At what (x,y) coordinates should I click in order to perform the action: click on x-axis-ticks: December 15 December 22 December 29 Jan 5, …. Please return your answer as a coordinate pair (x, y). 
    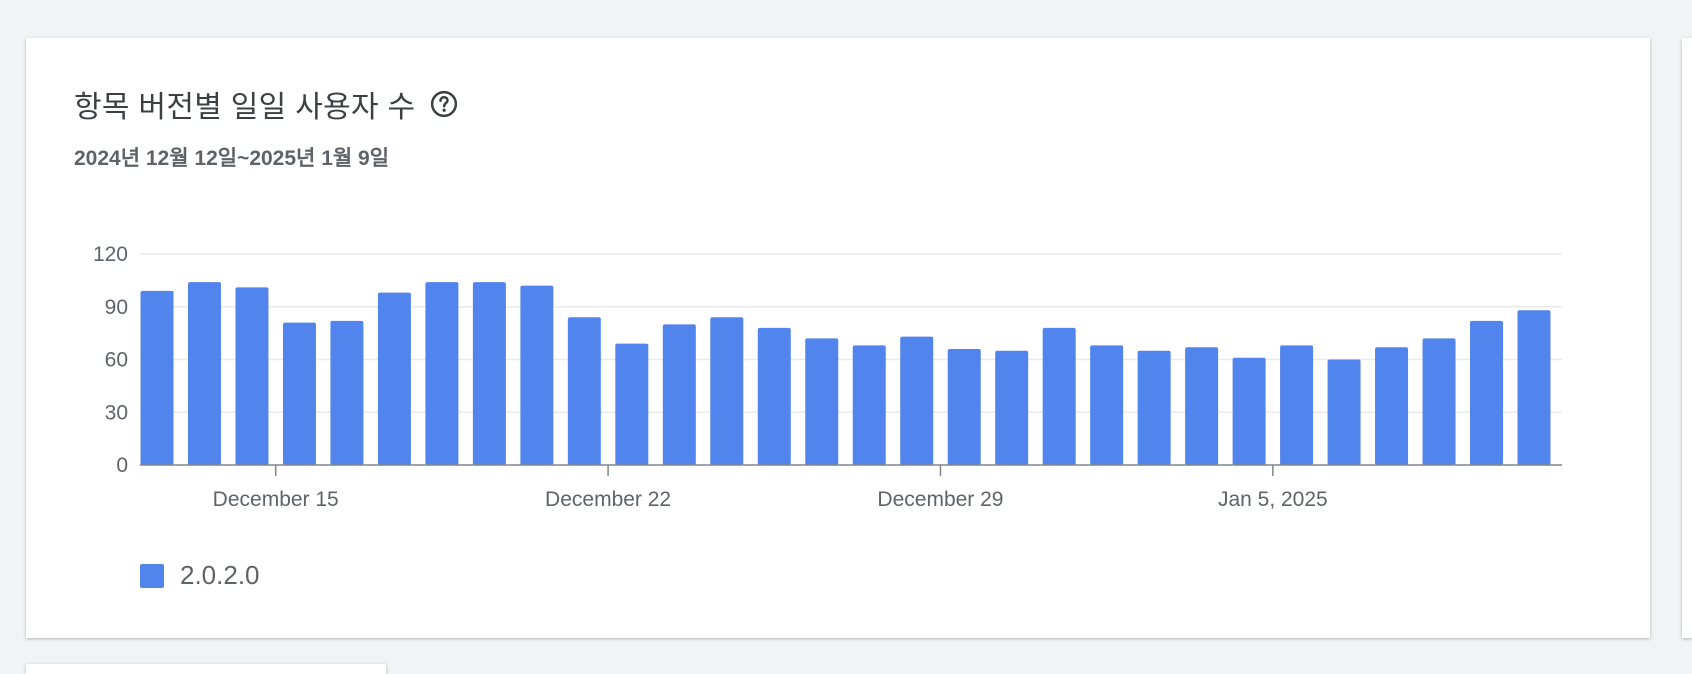
    Looking at the image, I should click on (770, 488).